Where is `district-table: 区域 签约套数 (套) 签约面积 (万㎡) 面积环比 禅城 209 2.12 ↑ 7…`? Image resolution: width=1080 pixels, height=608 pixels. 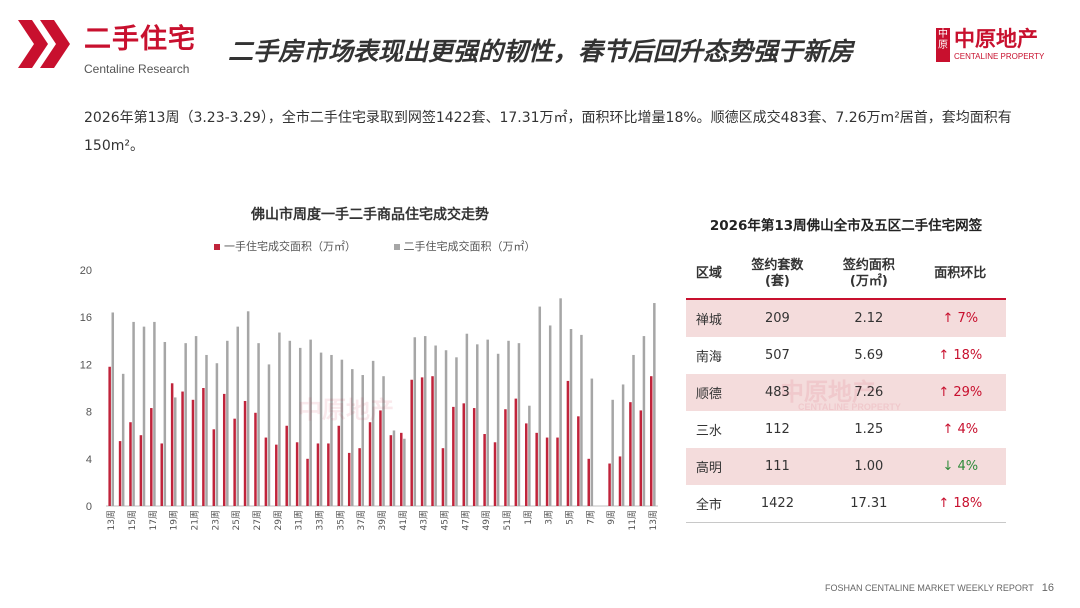 district-table: 区域 签约套数 (套) 签约面积 (万㎡) 面积环比 禅城 209 2.12 ↑ 7… is located at coordinates (846, 386).